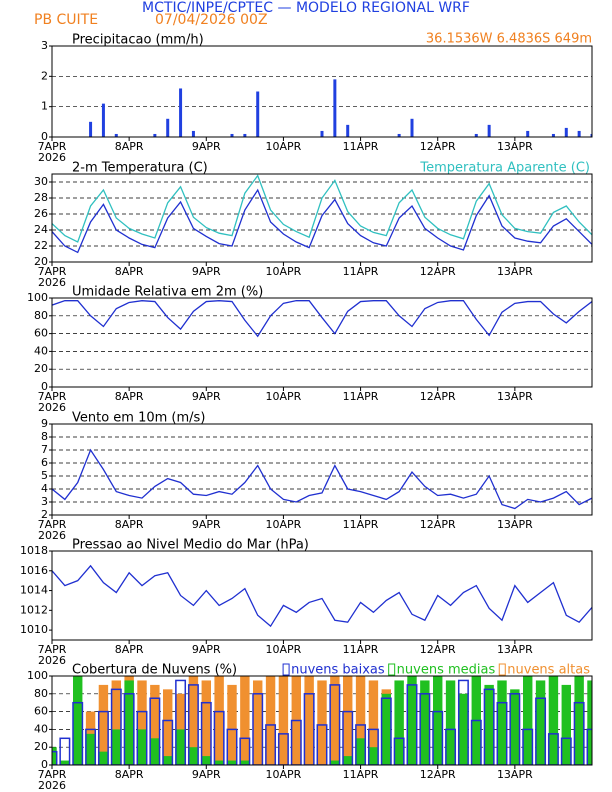 This screenshot has width=612, height=792. Describe the element at coordinates (34, 550) in the screenshot. I see `y-tick-label: 1018` at that location.